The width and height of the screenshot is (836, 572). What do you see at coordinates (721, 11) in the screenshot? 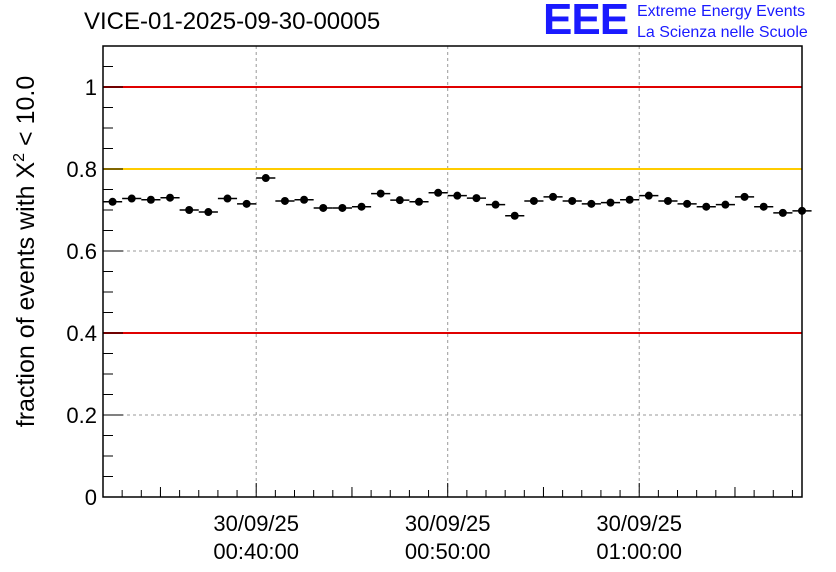
I see `logo-line-1: Extreme Energy Events` at bounding box center [721, 11].